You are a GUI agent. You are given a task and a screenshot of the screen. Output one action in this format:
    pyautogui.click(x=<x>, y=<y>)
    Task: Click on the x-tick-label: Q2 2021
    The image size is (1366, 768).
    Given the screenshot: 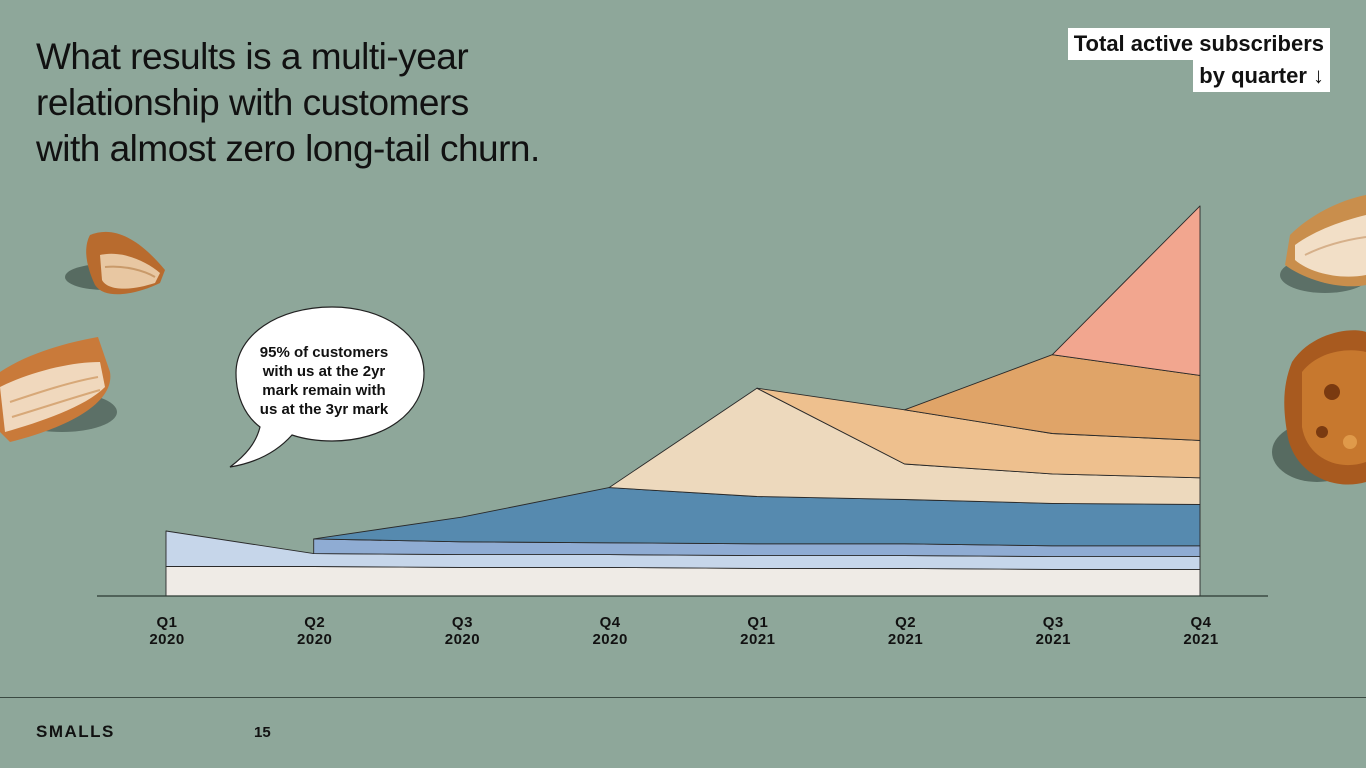 What is the action you would take?
    pyautogui.click(x=905, y=631)
    